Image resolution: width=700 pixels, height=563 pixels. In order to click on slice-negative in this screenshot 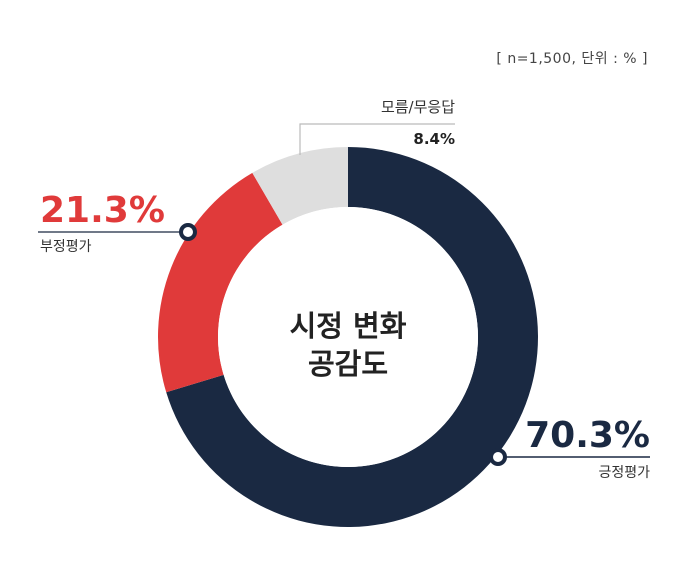, I will do `click(220, 282)`.